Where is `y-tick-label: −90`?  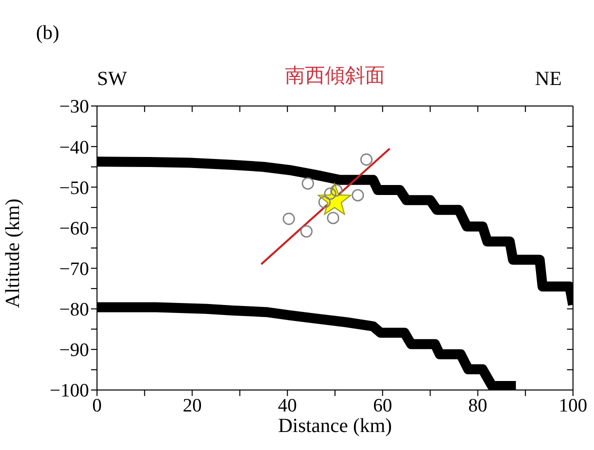 y-tick-label: −90 is located at coordinates (74, 351).